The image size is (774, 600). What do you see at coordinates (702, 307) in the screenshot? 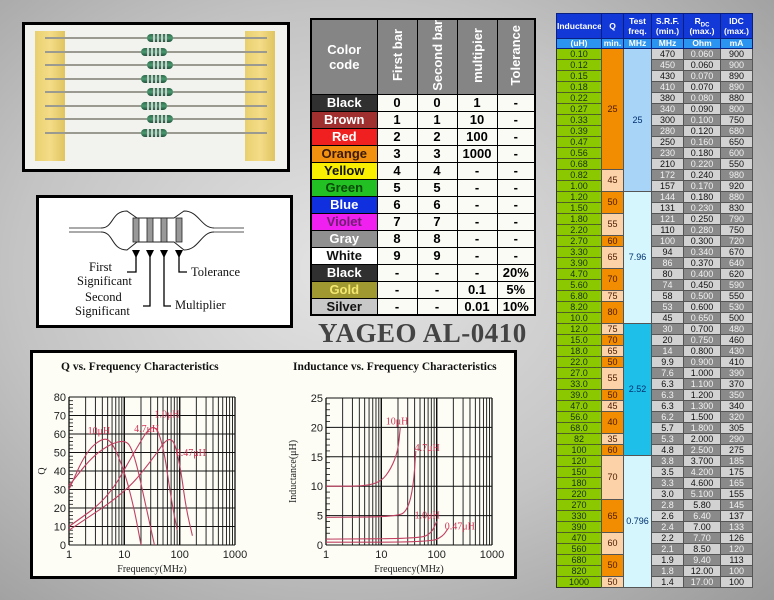
I see `rdc-cell: 0.600` at bounding box center [702, 307].